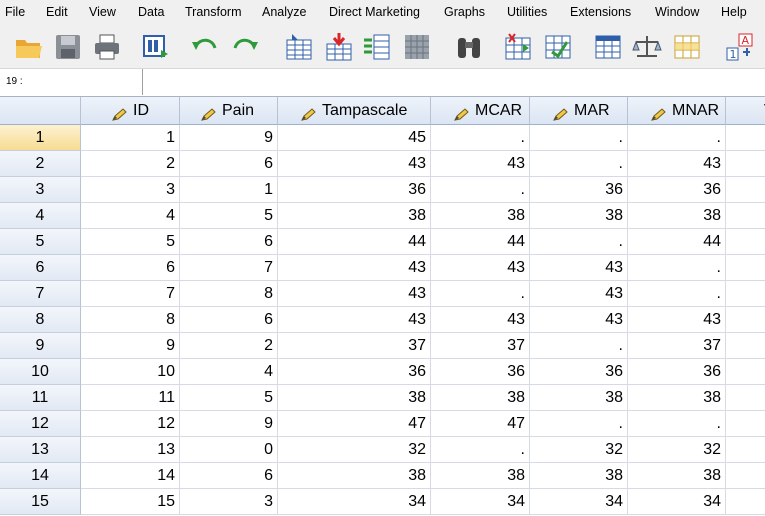  What do you see at coordinates (130, 450) in the screenshot?
I see `cell-id: 13` at bounding box center [130, 450].